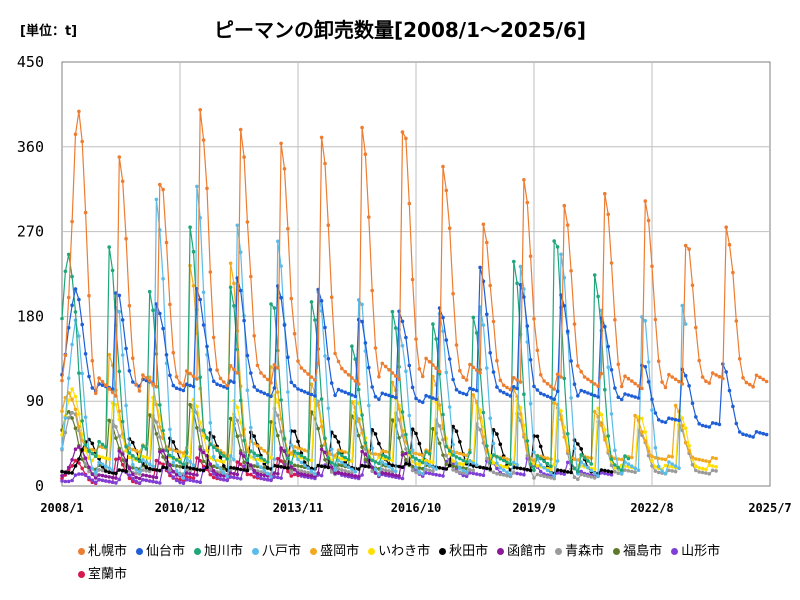 This screenshot has width=800, height=600. I want to click on unit-label: [単位：t], so click(49, 31).